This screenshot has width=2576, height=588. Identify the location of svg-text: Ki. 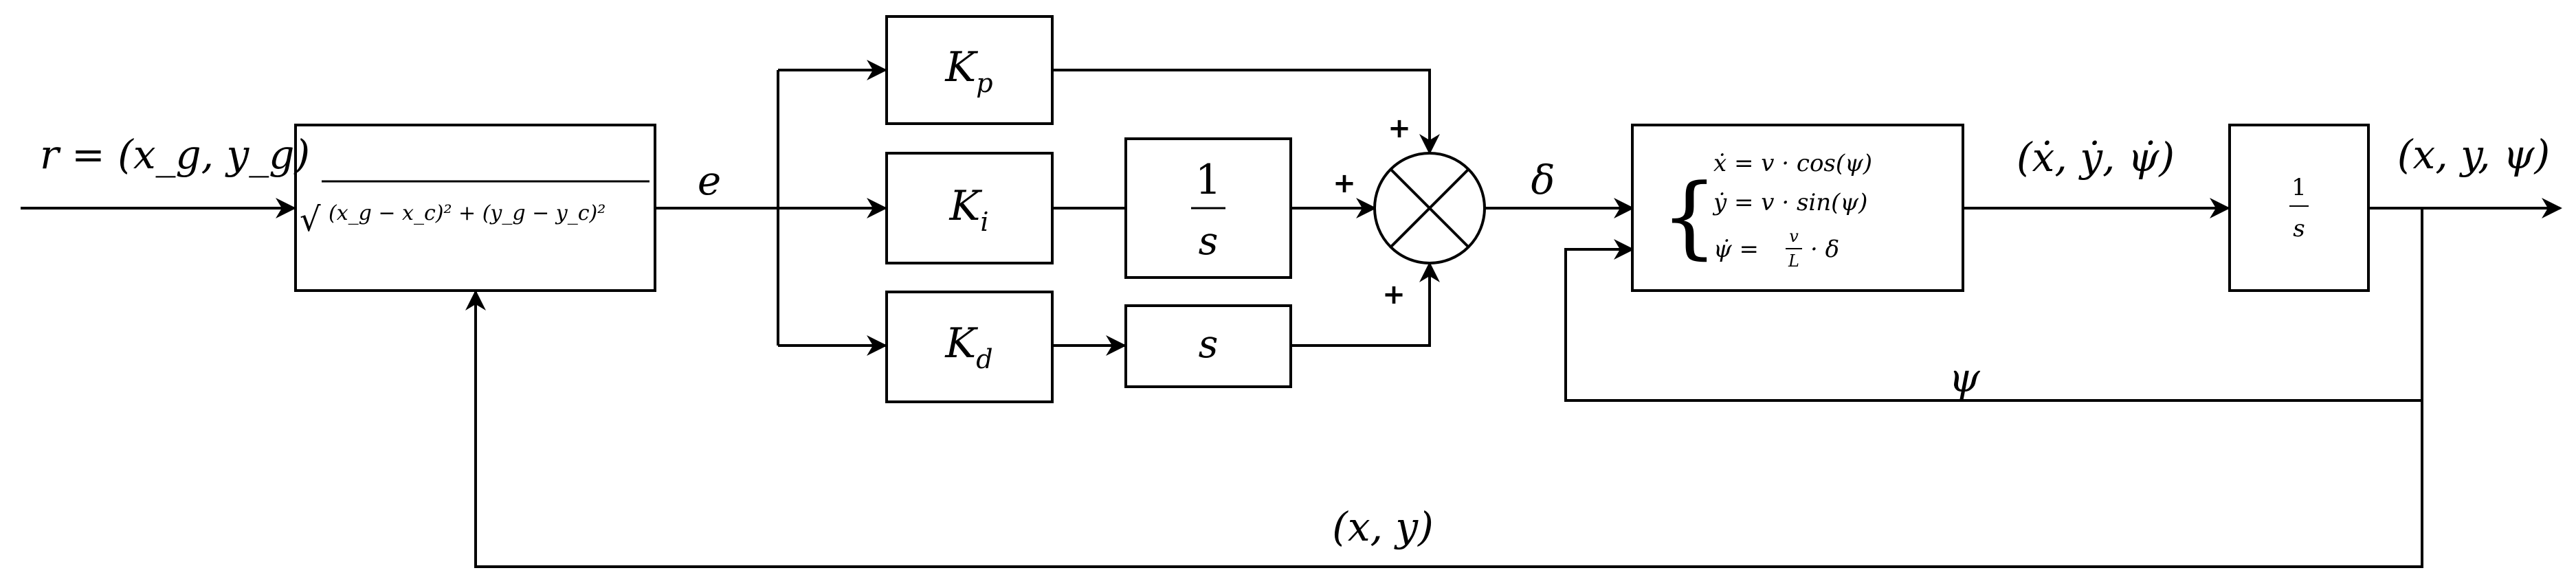
(969, 209).